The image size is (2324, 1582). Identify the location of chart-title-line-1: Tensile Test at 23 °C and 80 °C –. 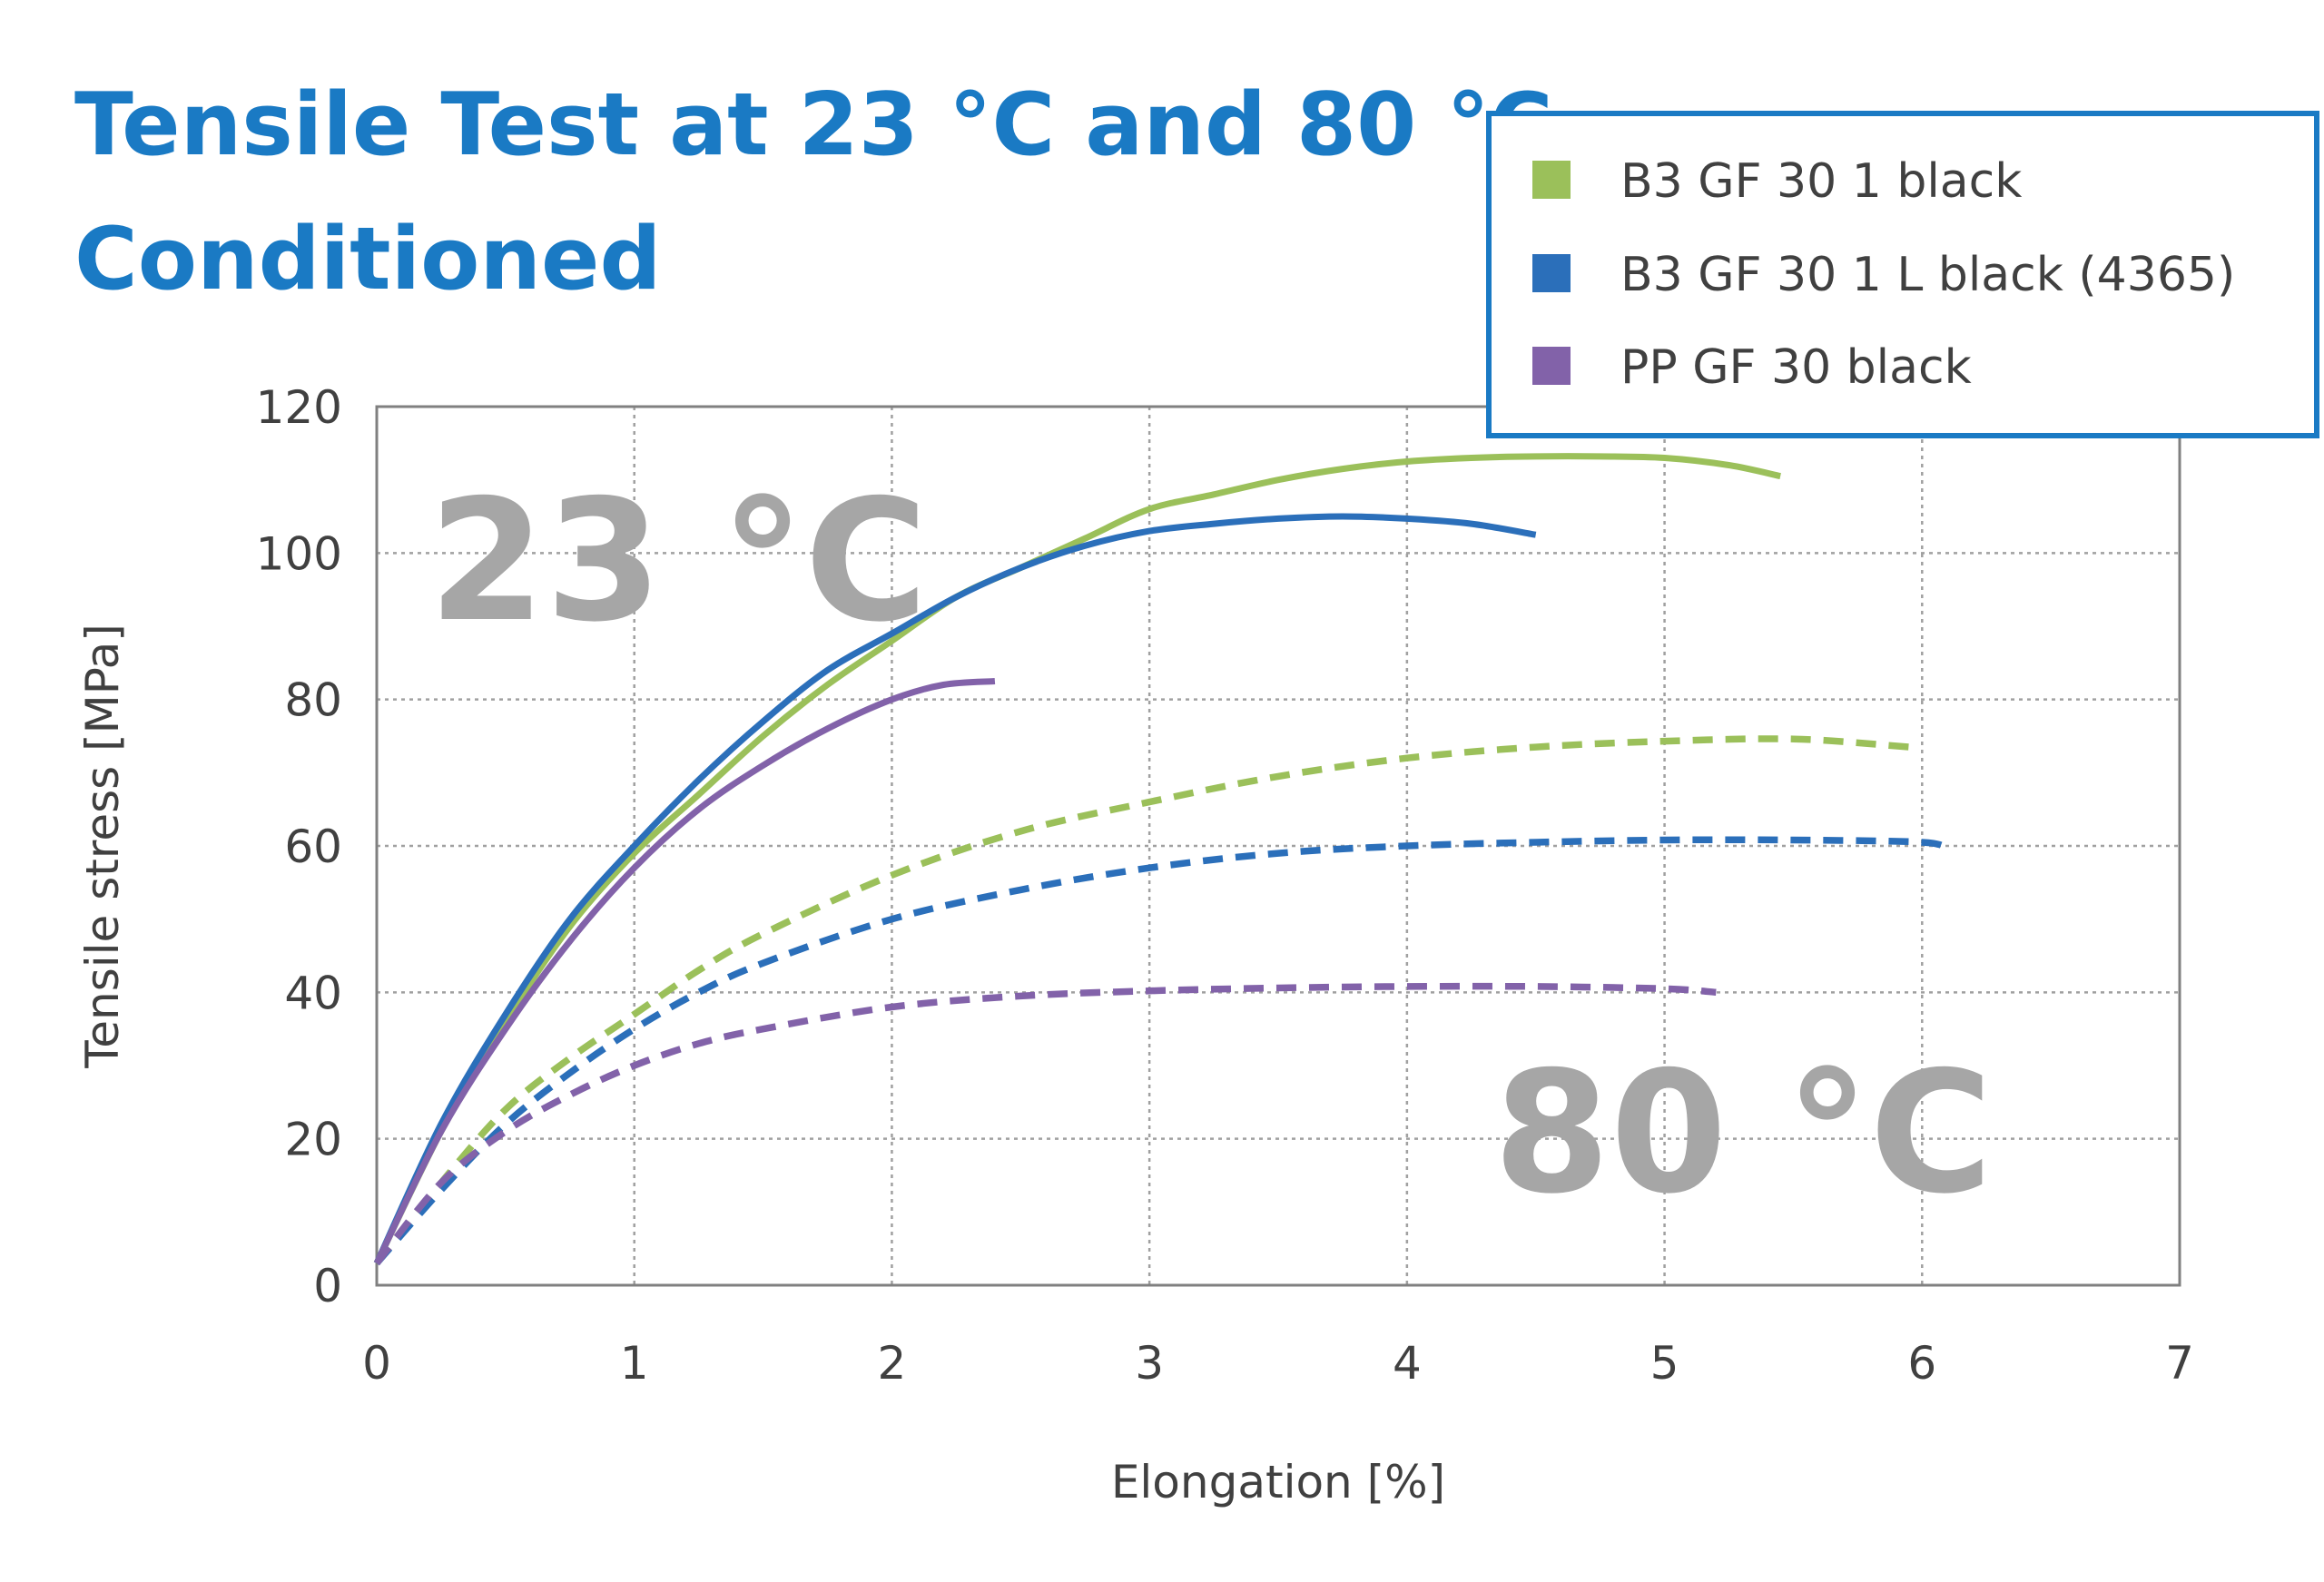
(850, 125).